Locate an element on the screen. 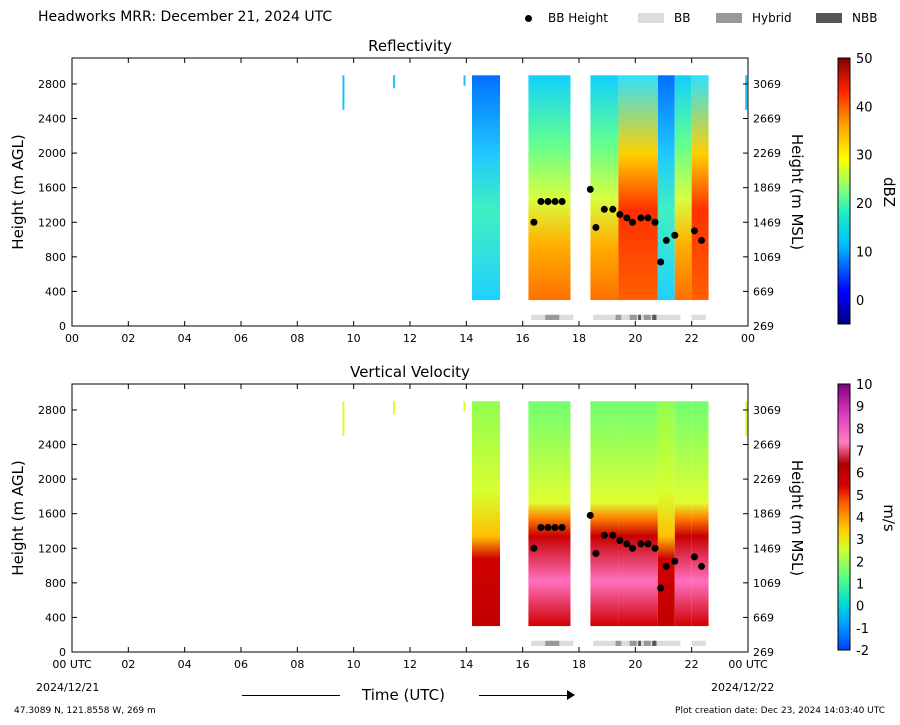 The height and width of the screenshot is (725, 900). x-tick-label: 18 is located at coordinates (579, 338).